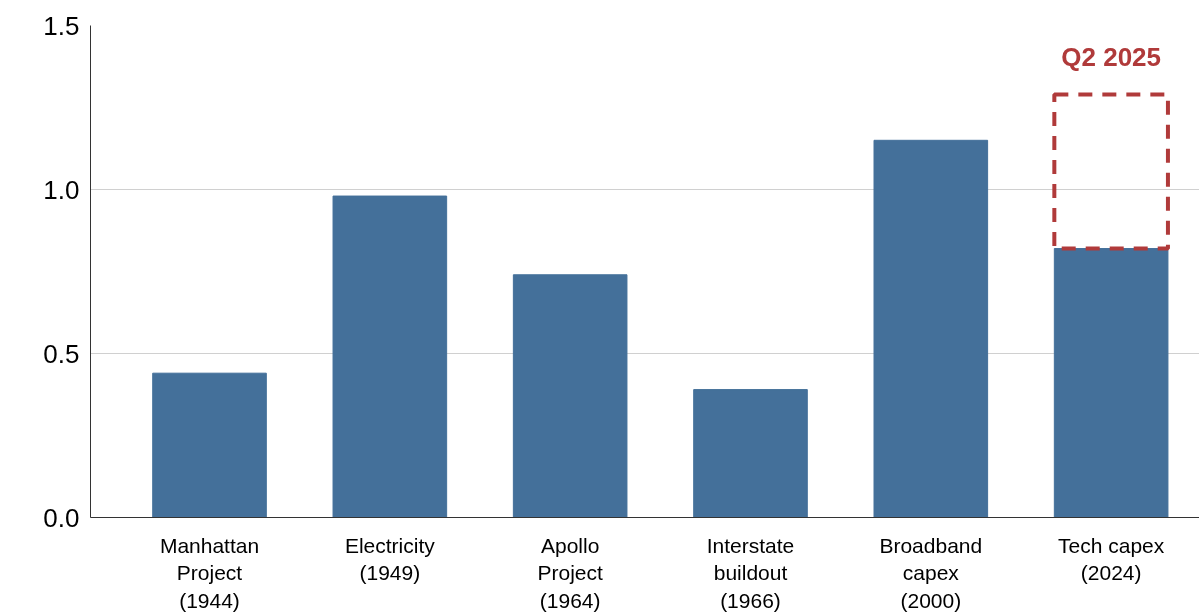 The image size is (1199, 614). What do you see at coordinates (931, 572) in the screenshot?
I see `x-tick-label: Broadband capex (2000)` at bounding box center [931, 572].